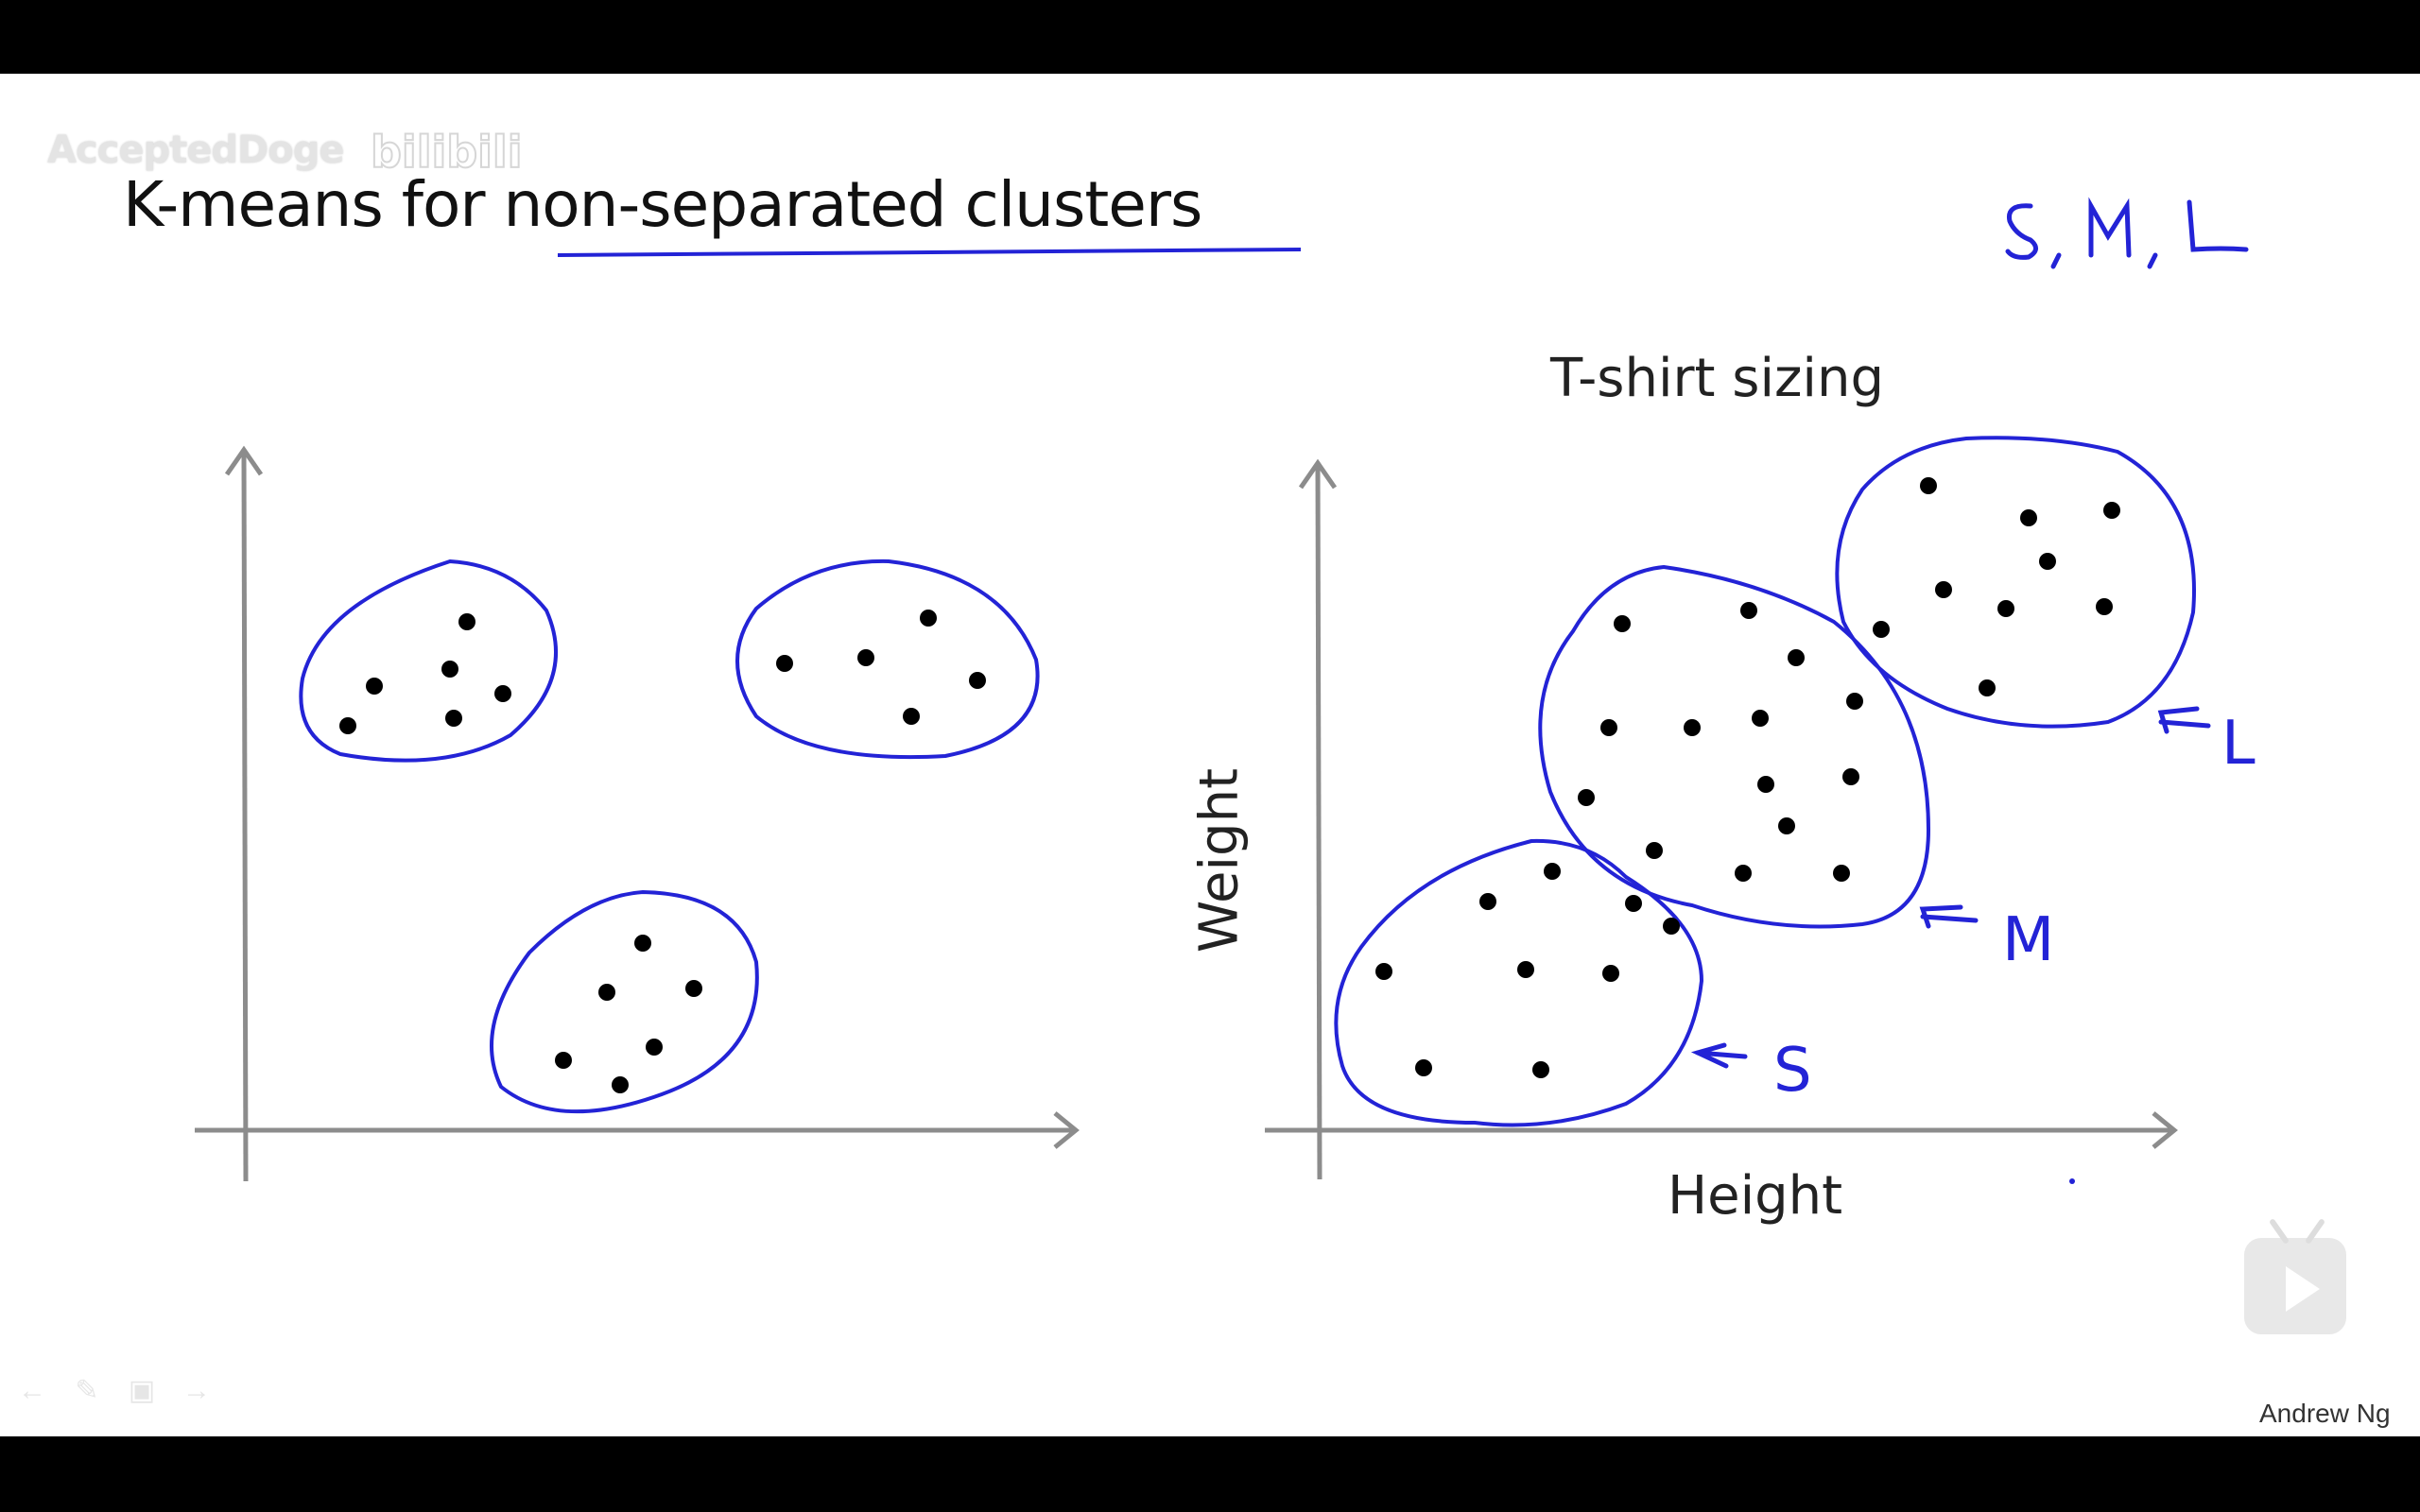 The width and height of the screenshot is (2420, 1512). Describe the element at coordinates (852, 204) in the screenshot. I see `slide-title-underlined: non-separated clusters` at that location.